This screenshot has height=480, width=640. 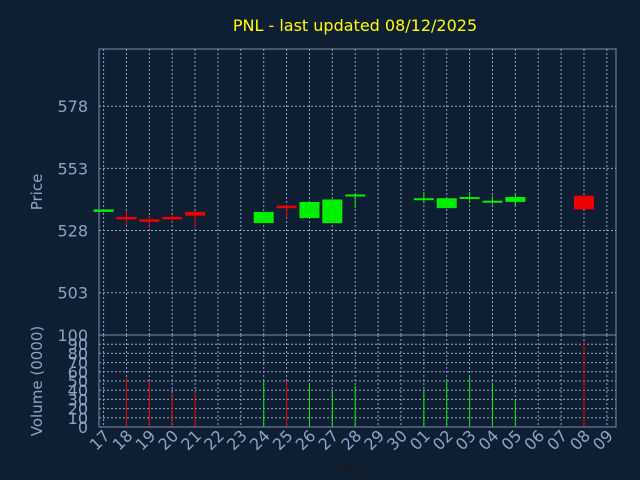 I want to click on volume-tick-label: 10, so click(x=78, y=418).